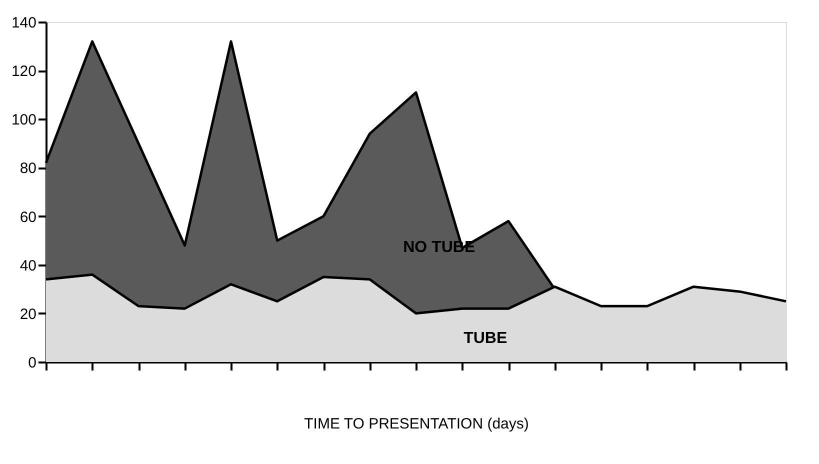  What do you see at coordinates (23, 23) in the screenshot?
I see `y-tick-label: 140` at bounding box center [23, 23].